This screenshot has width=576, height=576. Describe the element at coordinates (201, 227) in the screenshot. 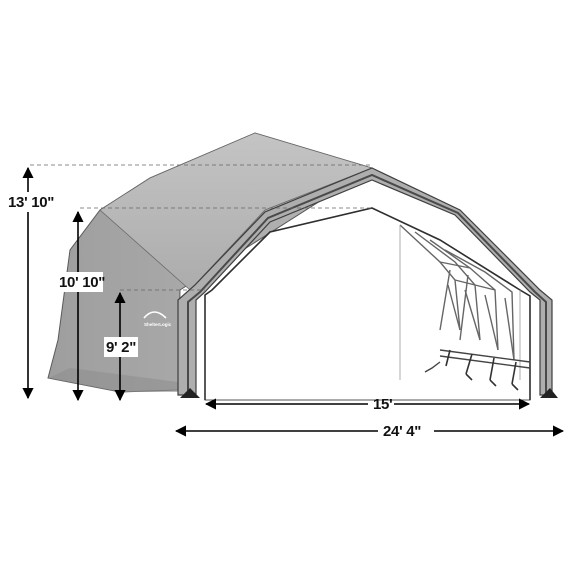

I see `dashed-guides` at that location.